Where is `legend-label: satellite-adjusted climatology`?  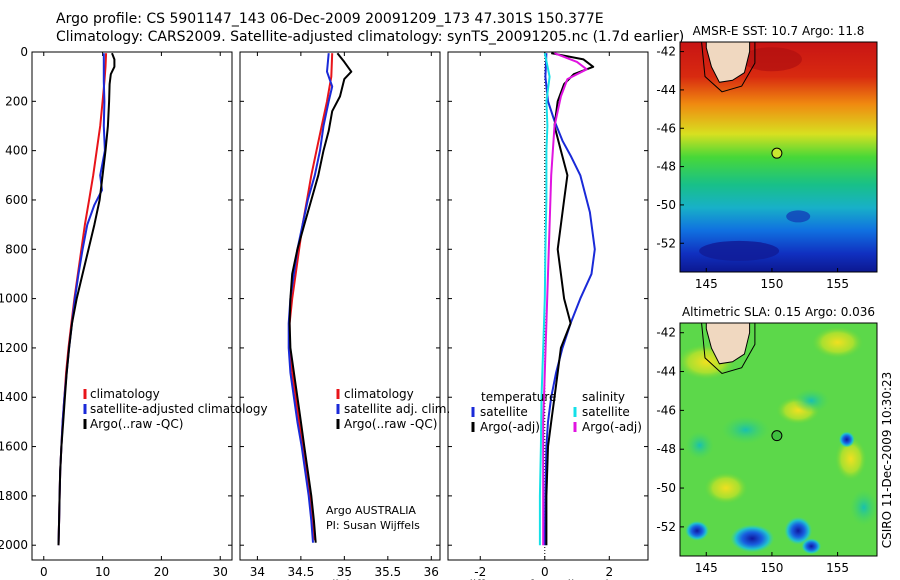 legend-label: satellite-adjusted climatology is located at coordinates (179, 409).